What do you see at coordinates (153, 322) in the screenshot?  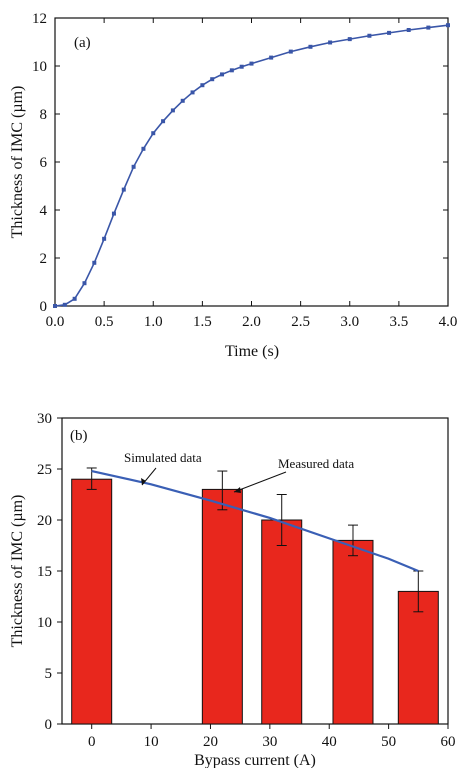 I see `chart-a-xtick-label: 1.0` at bounding box center [153, 322].